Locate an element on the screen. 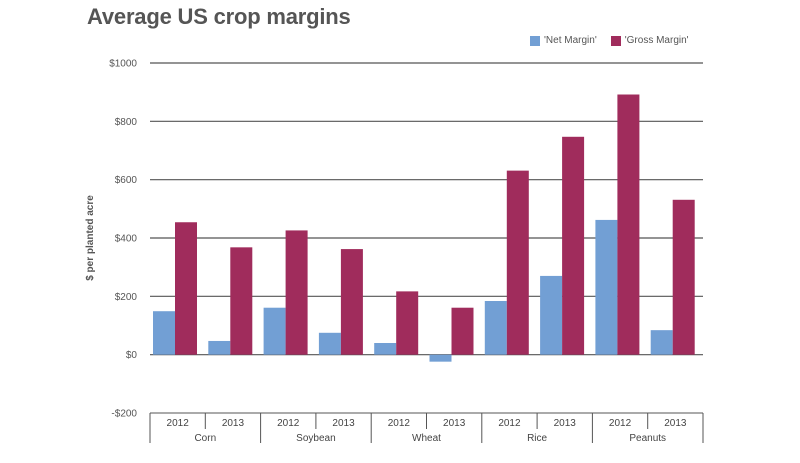  bar-net-peanuts-2012 is located at coordinates (606, 287).